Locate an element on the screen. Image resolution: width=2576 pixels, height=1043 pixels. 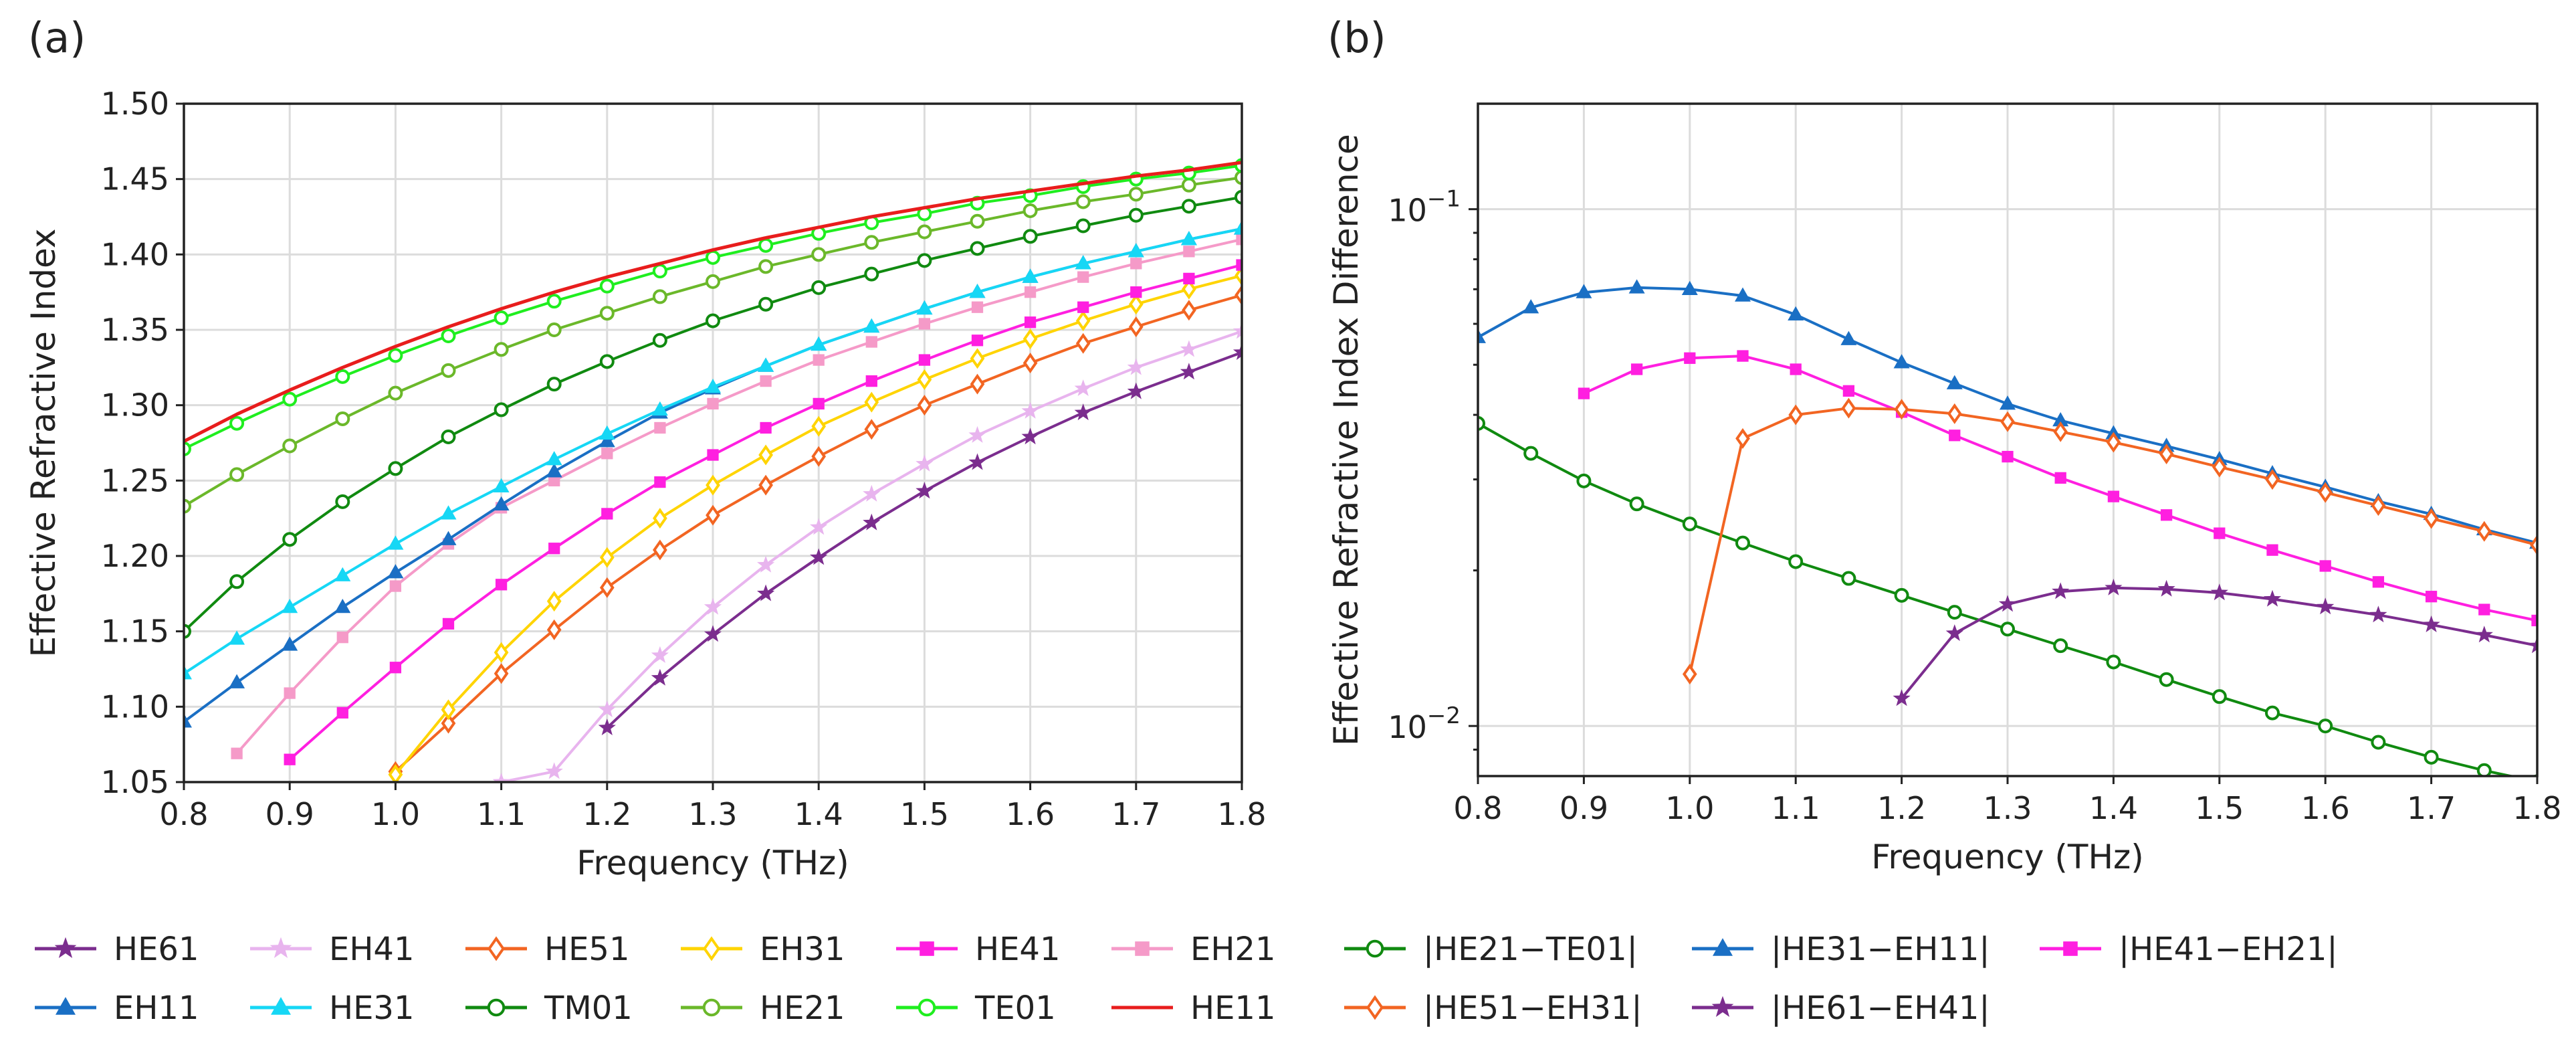
x-tick-label: 1.2 is located at coordinates (606, 814).